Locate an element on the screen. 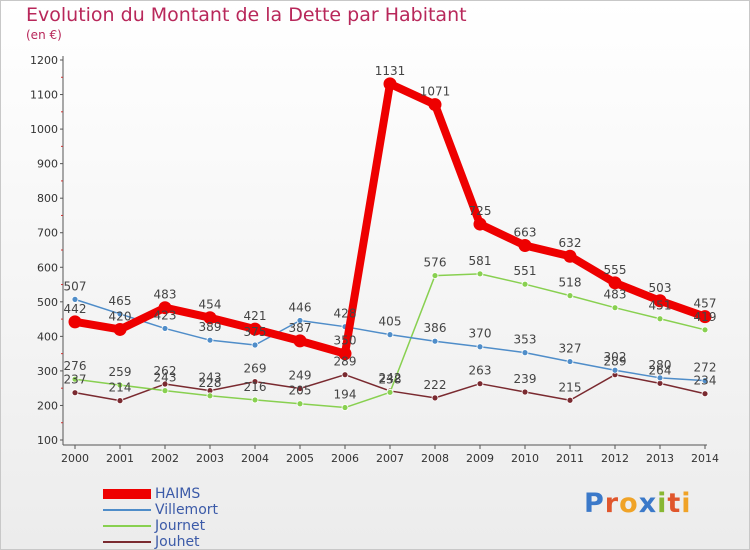 The width and height of the screenshot is (750, 550). data-label: 483 is located at coordinates (615, 295).